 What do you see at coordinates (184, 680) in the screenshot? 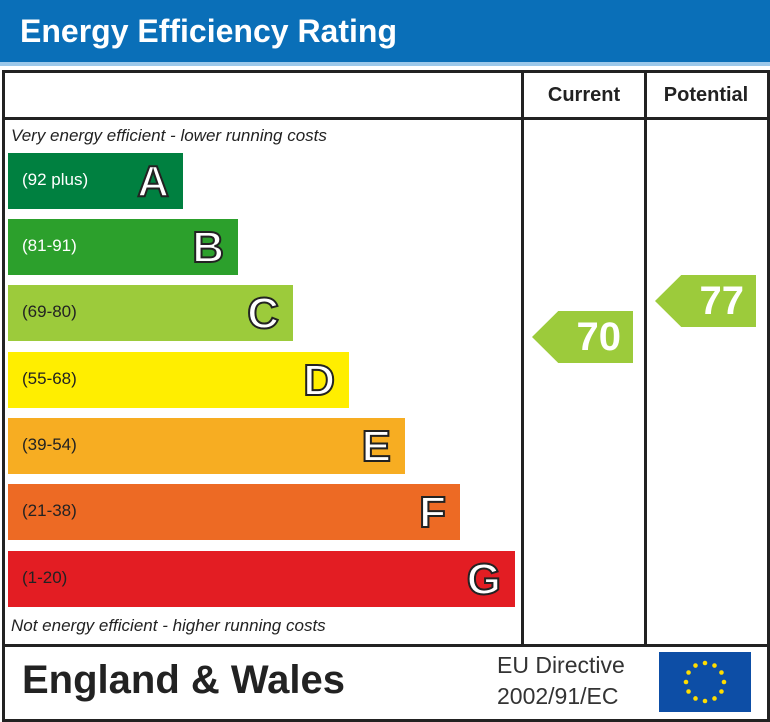
I see `region-label: England & Wales` at bounding box center [184, 680].